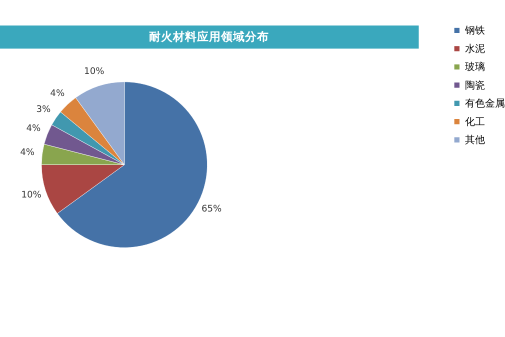 The width and height of the screenshot is (505, 337). Describe the element at coordinates (211, 209) in the screenshot. I see `data-label: 65%` at that location.